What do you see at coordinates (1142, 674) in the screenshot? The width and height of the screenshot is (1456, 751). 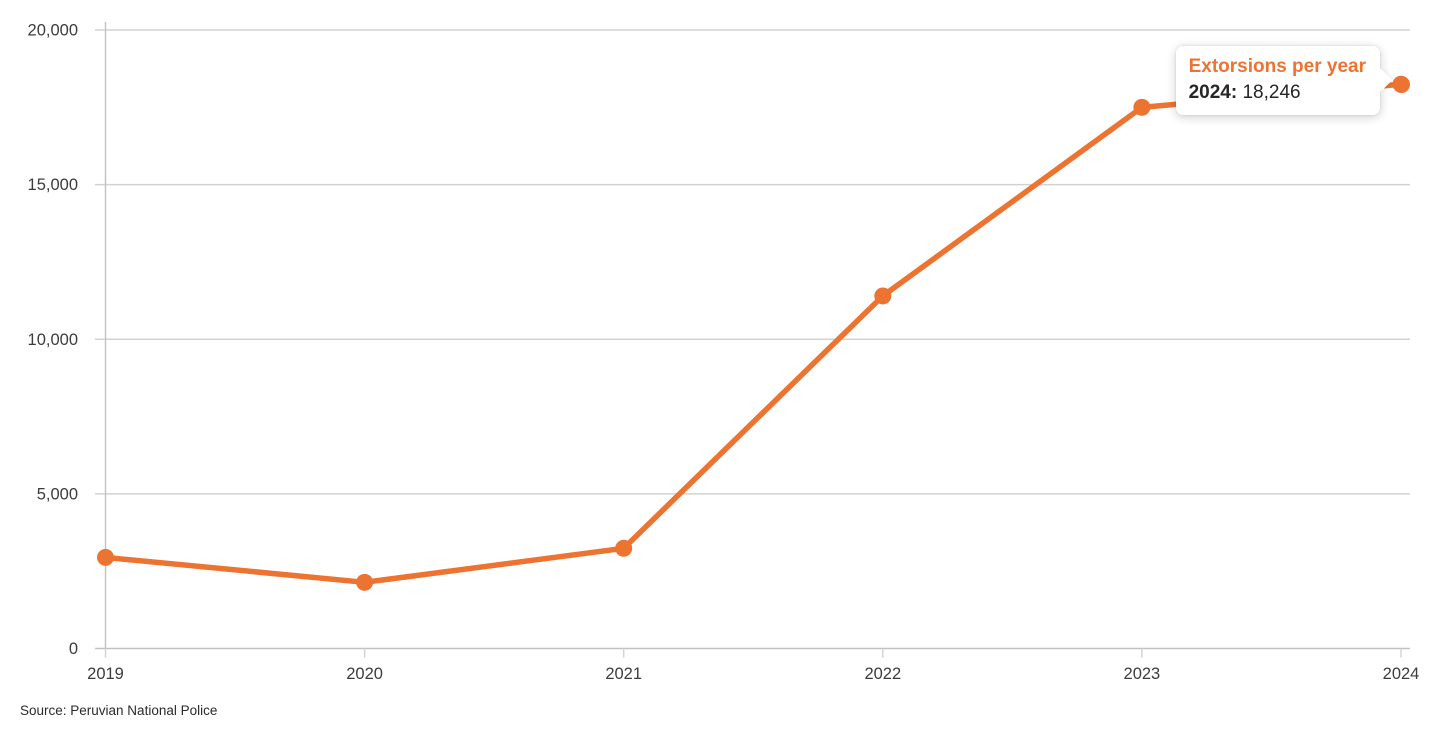 I see `x-tick-label: 2023` at bounding box center [1142, 674].